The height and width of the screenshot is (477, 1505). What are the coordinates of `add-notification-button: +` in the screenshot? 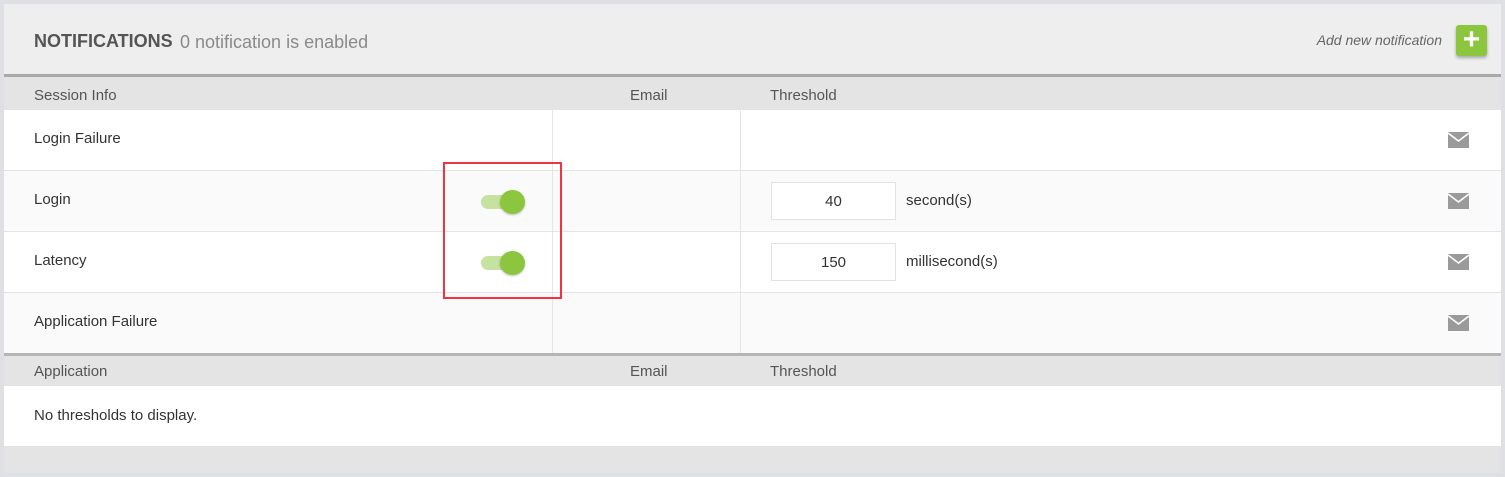 It's located at (1471, 40).